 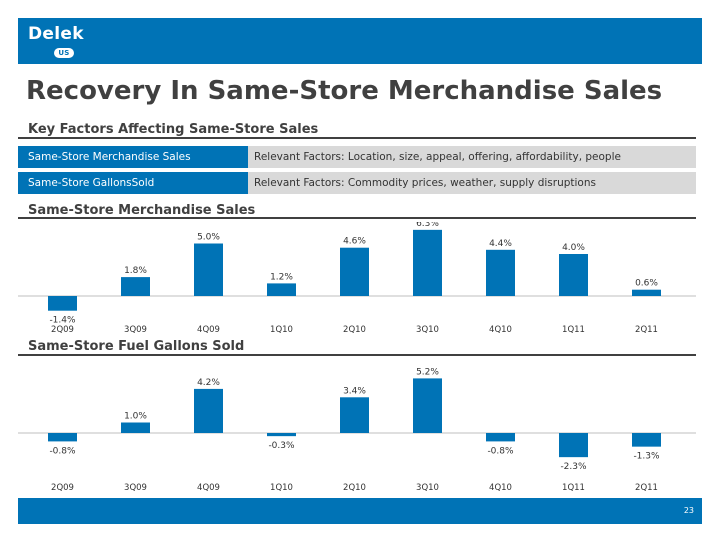 I want to click on data-label: 5.2%, so click(x=427, y=372).